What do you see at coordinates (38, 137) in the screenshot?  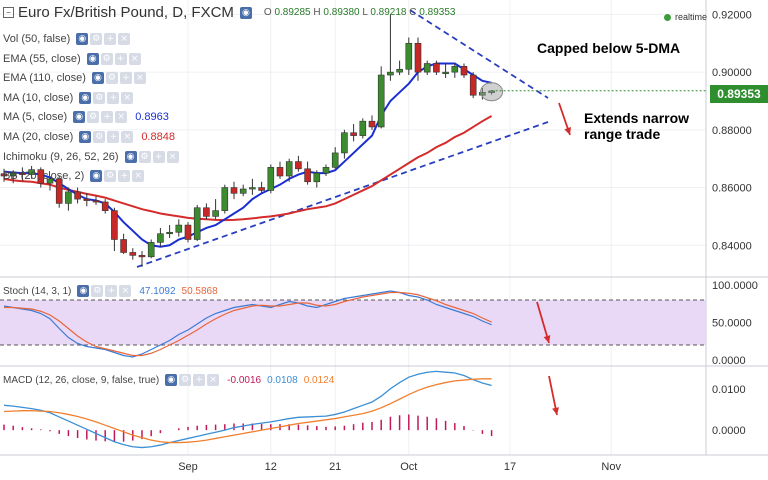 I see `indicator-label: MA (20, close)` at bounding box center [38, 137].